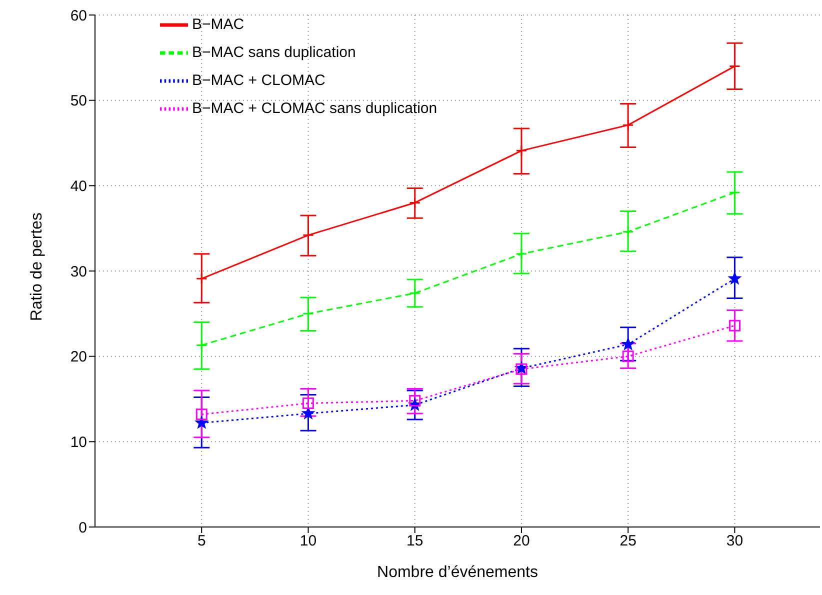  I want to click on y-tick-label: 20, so click(78, 357).